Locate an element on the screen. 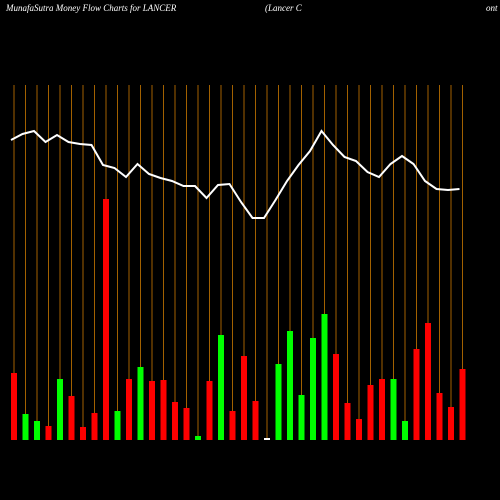 This screenshot has height=500, width=500. chart-title: MunafaSutra Money Flow Charts for LANCER is located at coordinates (91, 8).